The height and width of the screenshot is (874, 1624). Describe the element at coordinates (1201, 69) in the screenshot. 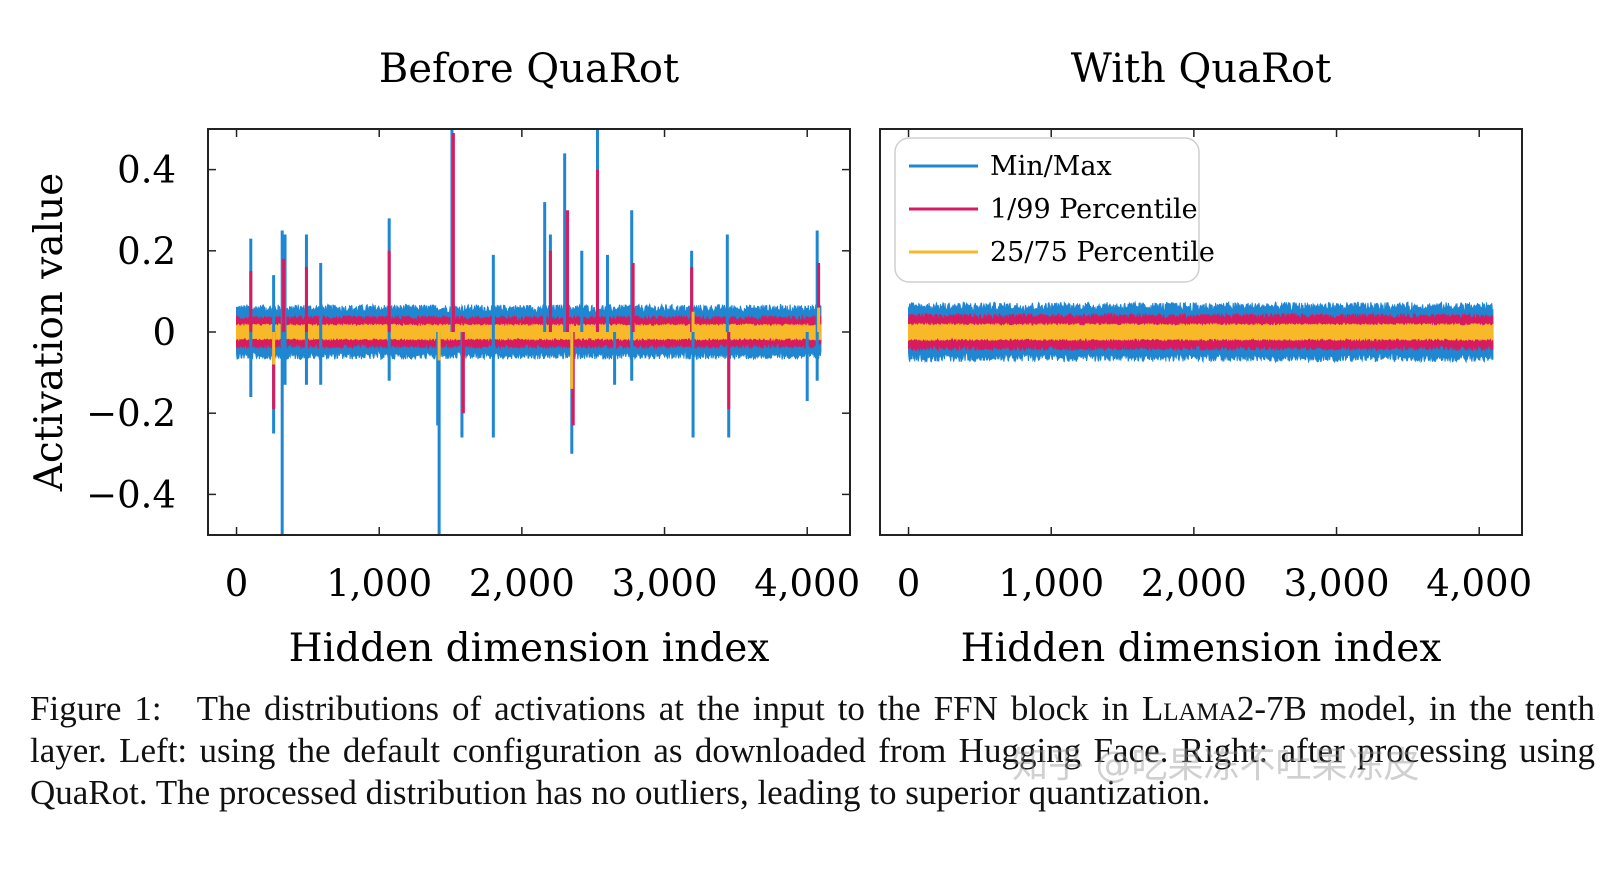

I see `chart-title: With QuaRot` at that location.